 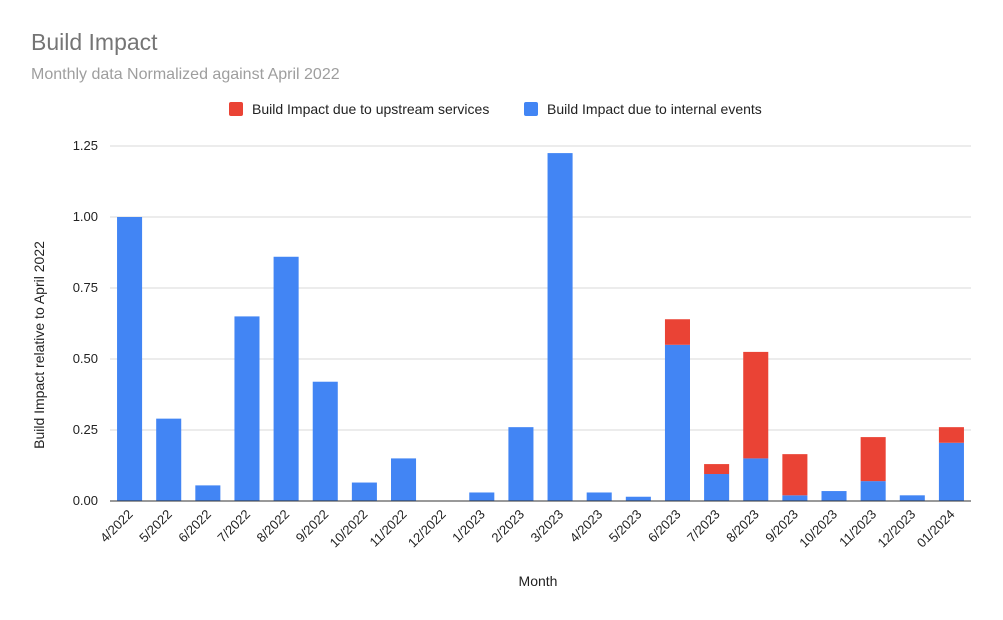 What do you see at coordinates (427, 529) in the screenshot?
I see `x-tick-label: 12/2022` at bounding box center [427, 529].